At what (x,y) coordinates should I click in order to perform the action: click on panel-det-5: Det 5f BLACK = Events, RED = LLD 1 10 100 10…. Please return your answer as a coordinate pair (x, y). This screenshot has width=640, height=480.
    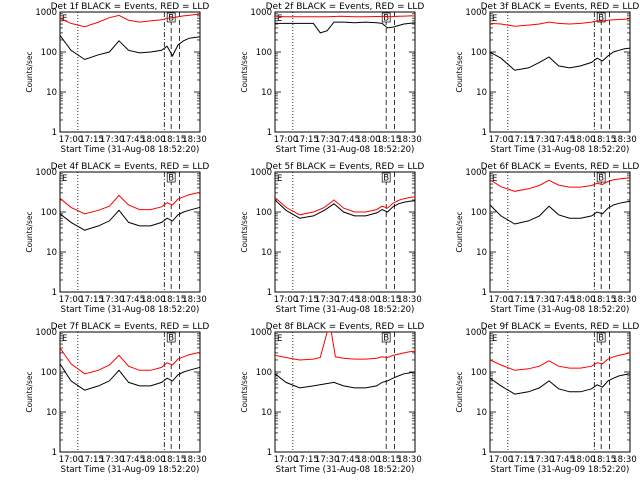
    Looking at the image, I should click on (332, 238).